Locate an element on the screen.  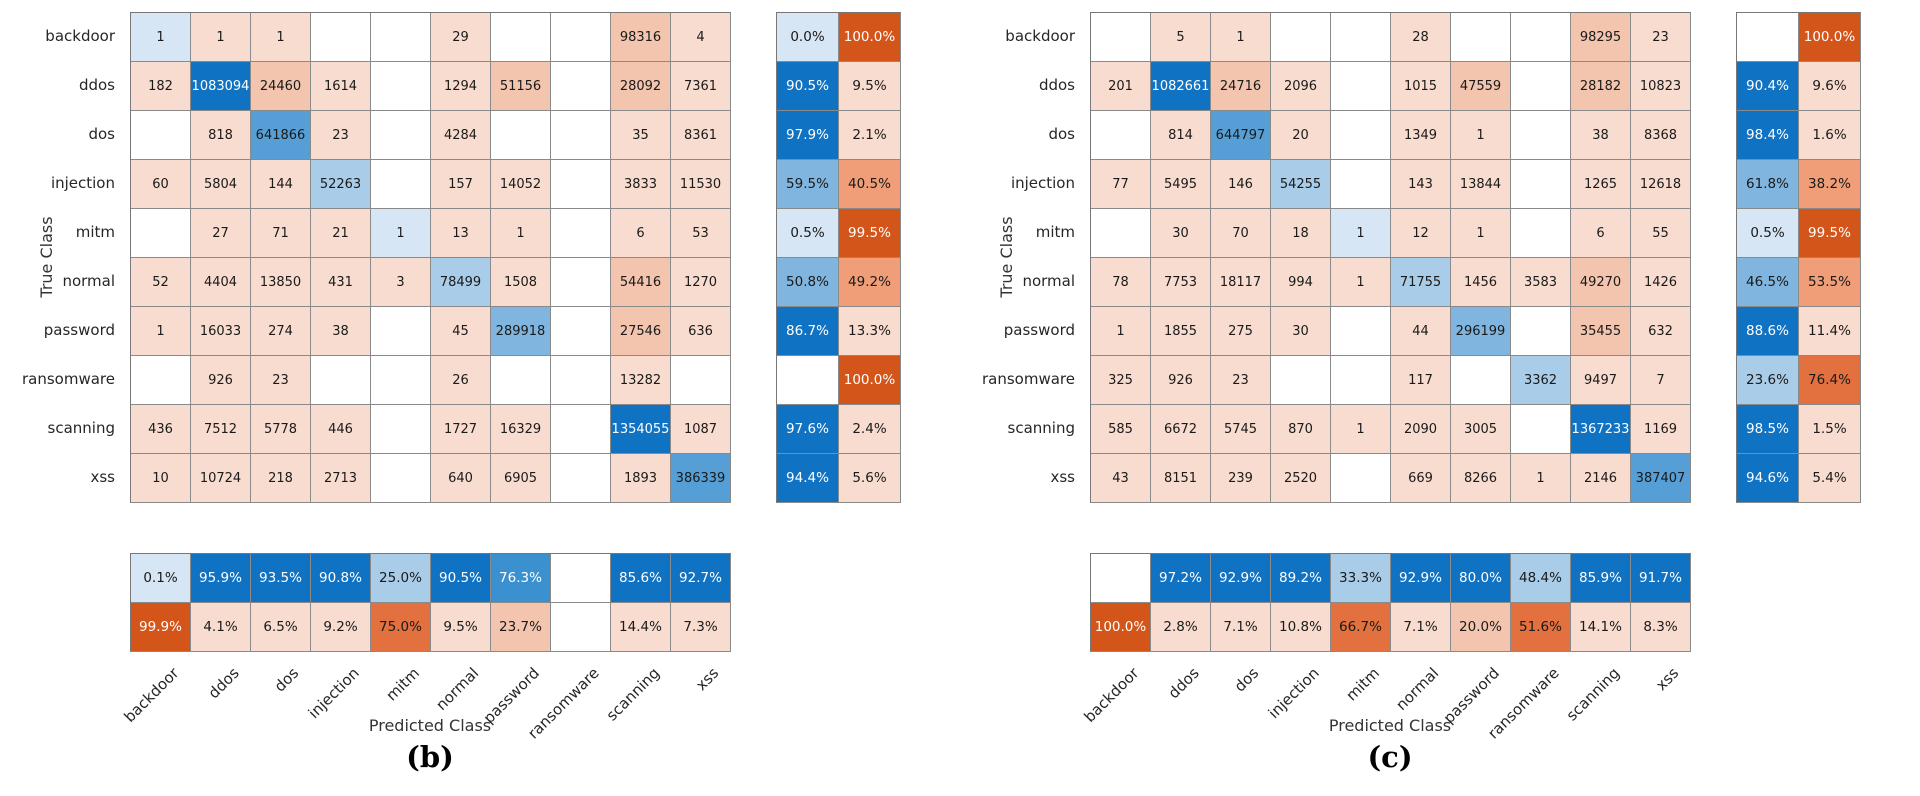
matrix-cell: 325 is located at coordinates (1121, 380).